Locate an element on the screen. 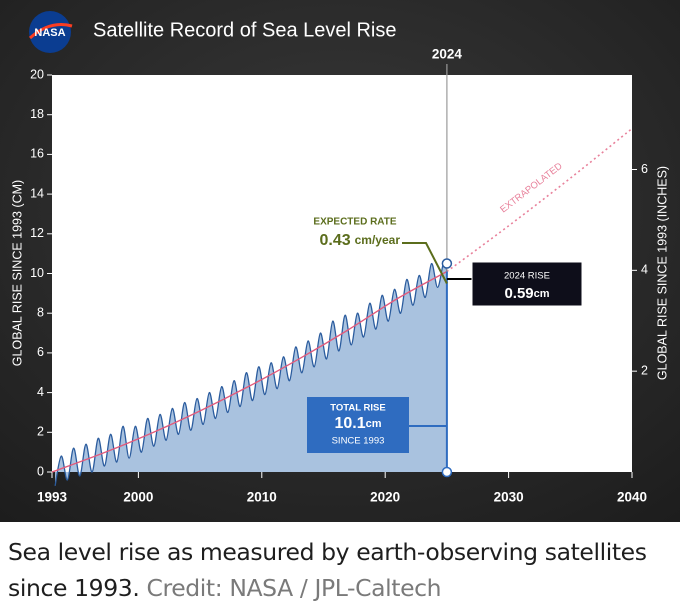  rate-text: 0.43 cm/year is located at coordinates (359, 240).